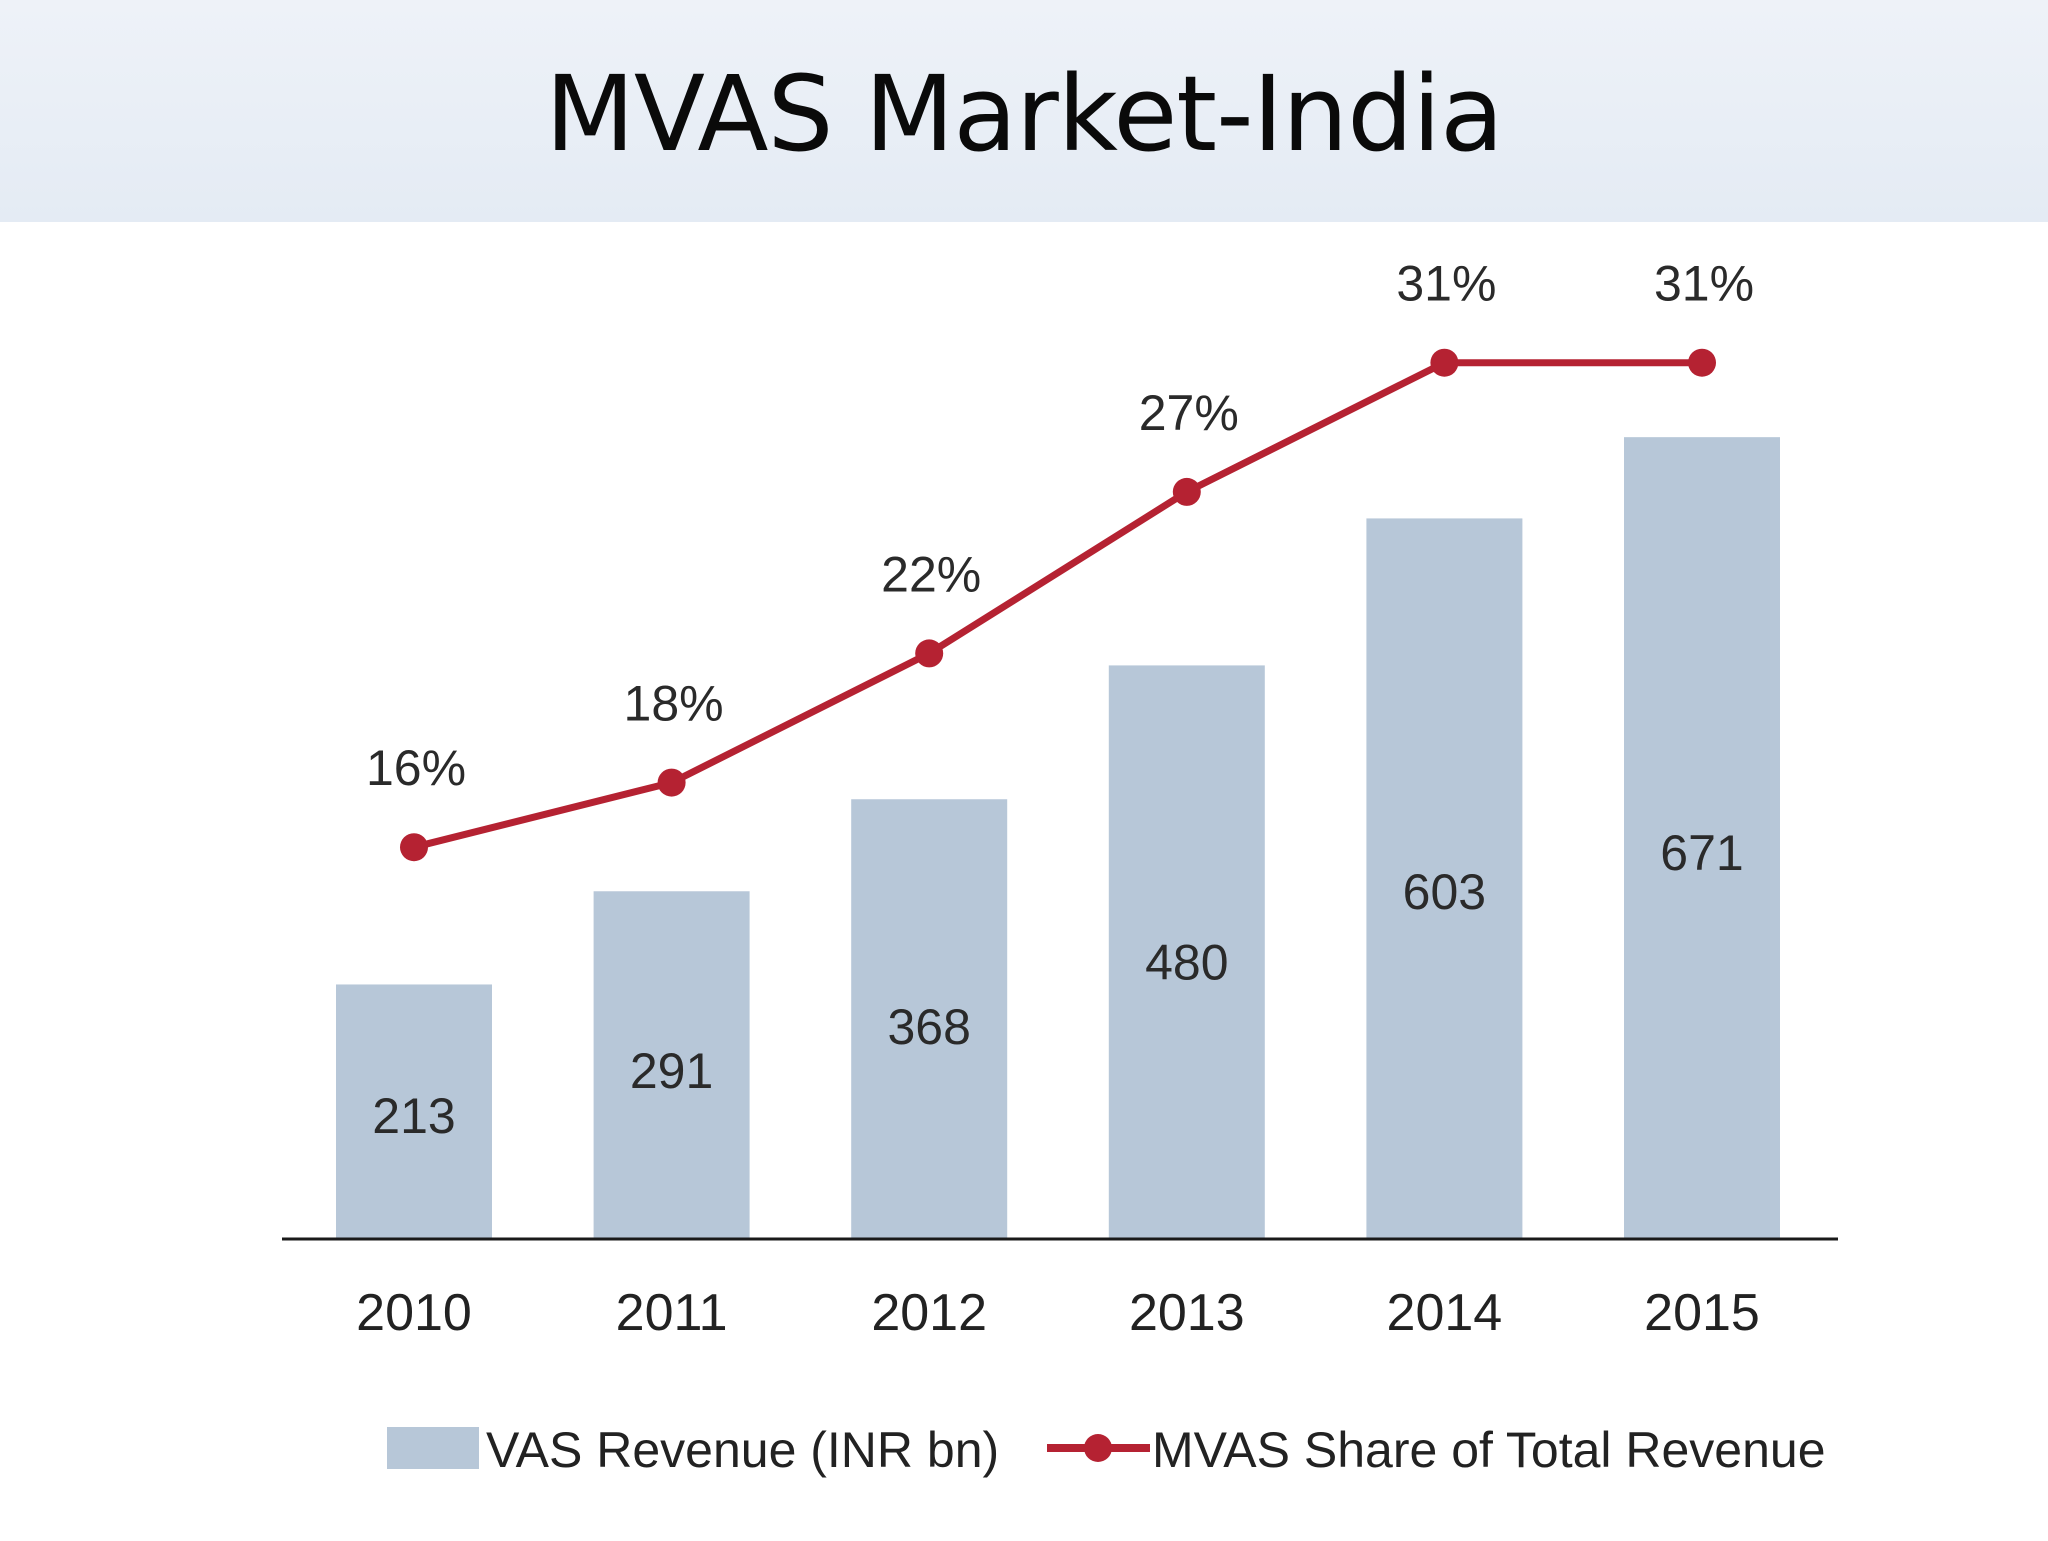 This screenshot has height=1541, width=2048. Describe the element at coordinates (1058, 1313) in the screenshot. I see `x-tick-labels: 2010 2011 2012 2013 2014 2015` at that location.